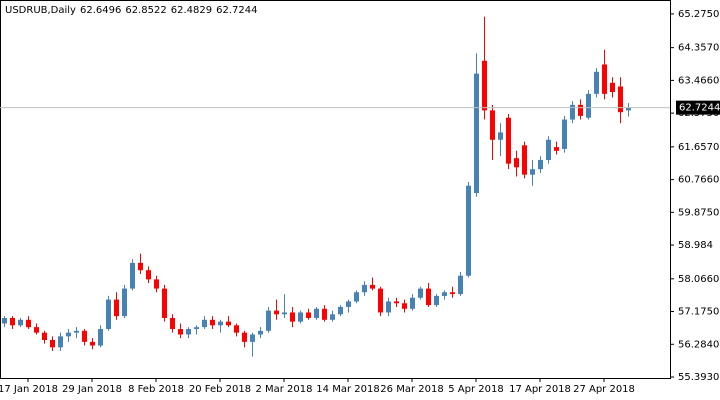  Describe the element at coordinates (698, 180) in the screenshot. I see `y-tick-label: 60.7660` at that location.